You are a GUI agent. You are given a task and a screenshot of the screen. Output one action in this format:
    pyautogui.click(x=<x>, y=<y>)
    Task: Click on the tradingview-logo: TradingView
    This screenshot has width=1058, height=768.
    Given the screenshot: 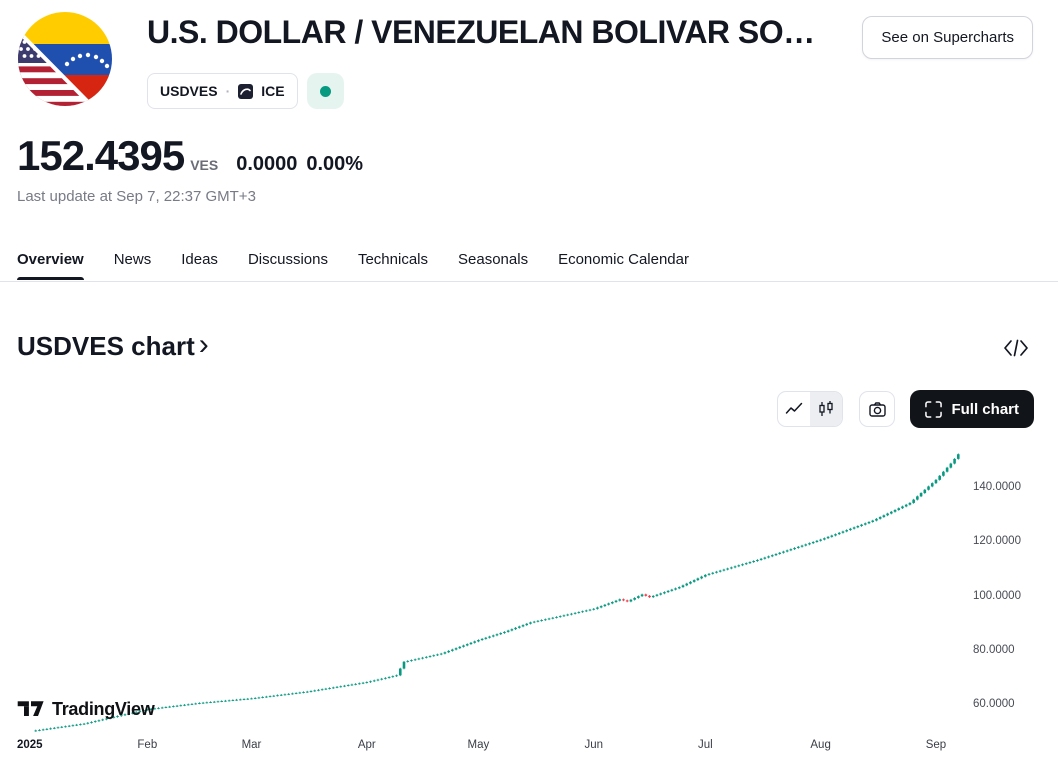 What is the action you would take?
    pyautogui.click(x=86, y=709)
    